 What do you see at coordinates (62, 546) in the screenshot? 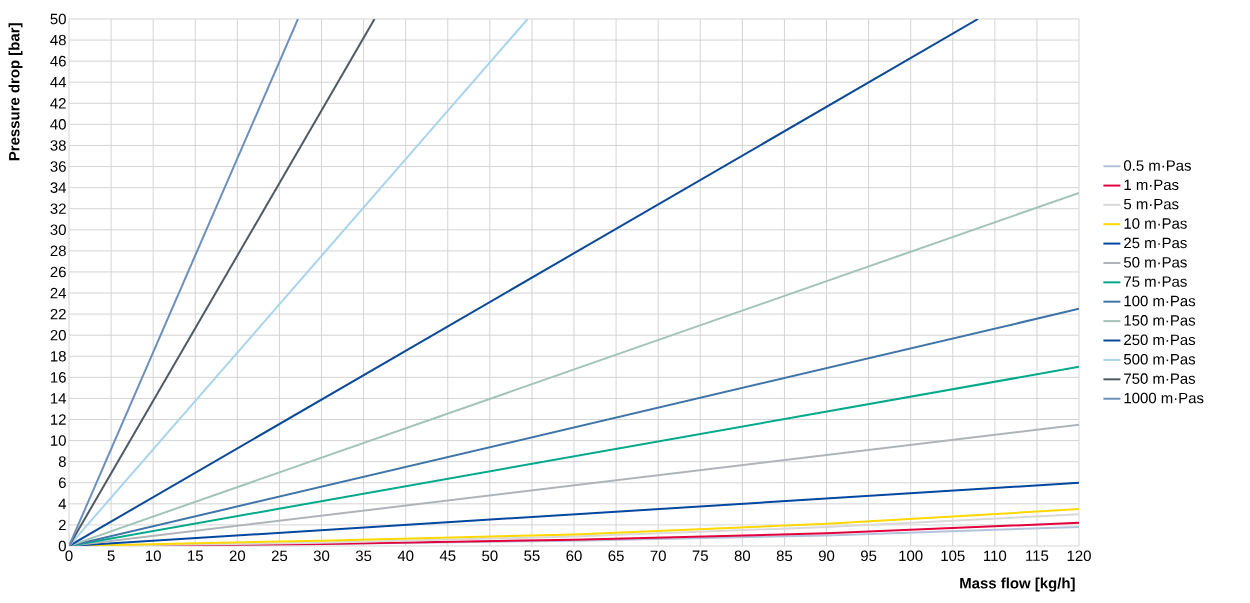
I see `y-tick-label: 0` at bounding box center [62, 546].